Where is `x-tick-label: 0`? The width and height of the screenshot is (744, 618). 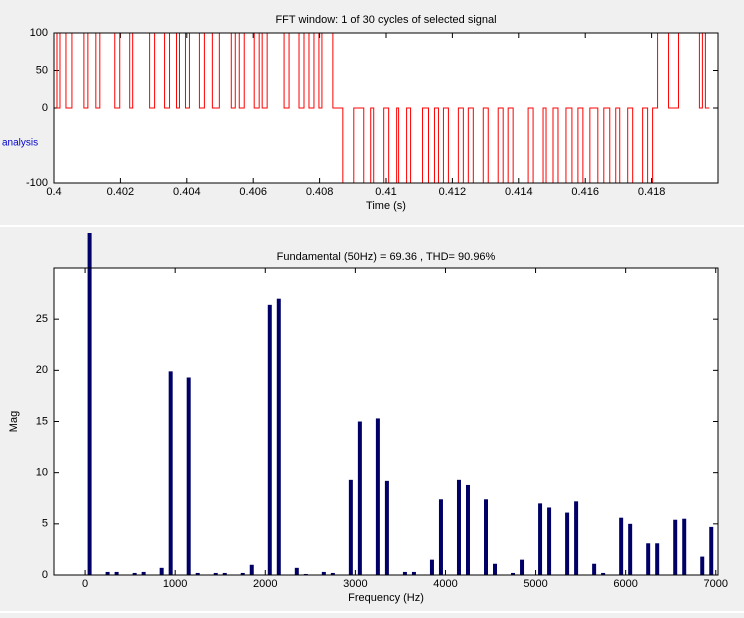
x-tick-label: 0 is located at coordinates (85, 584).